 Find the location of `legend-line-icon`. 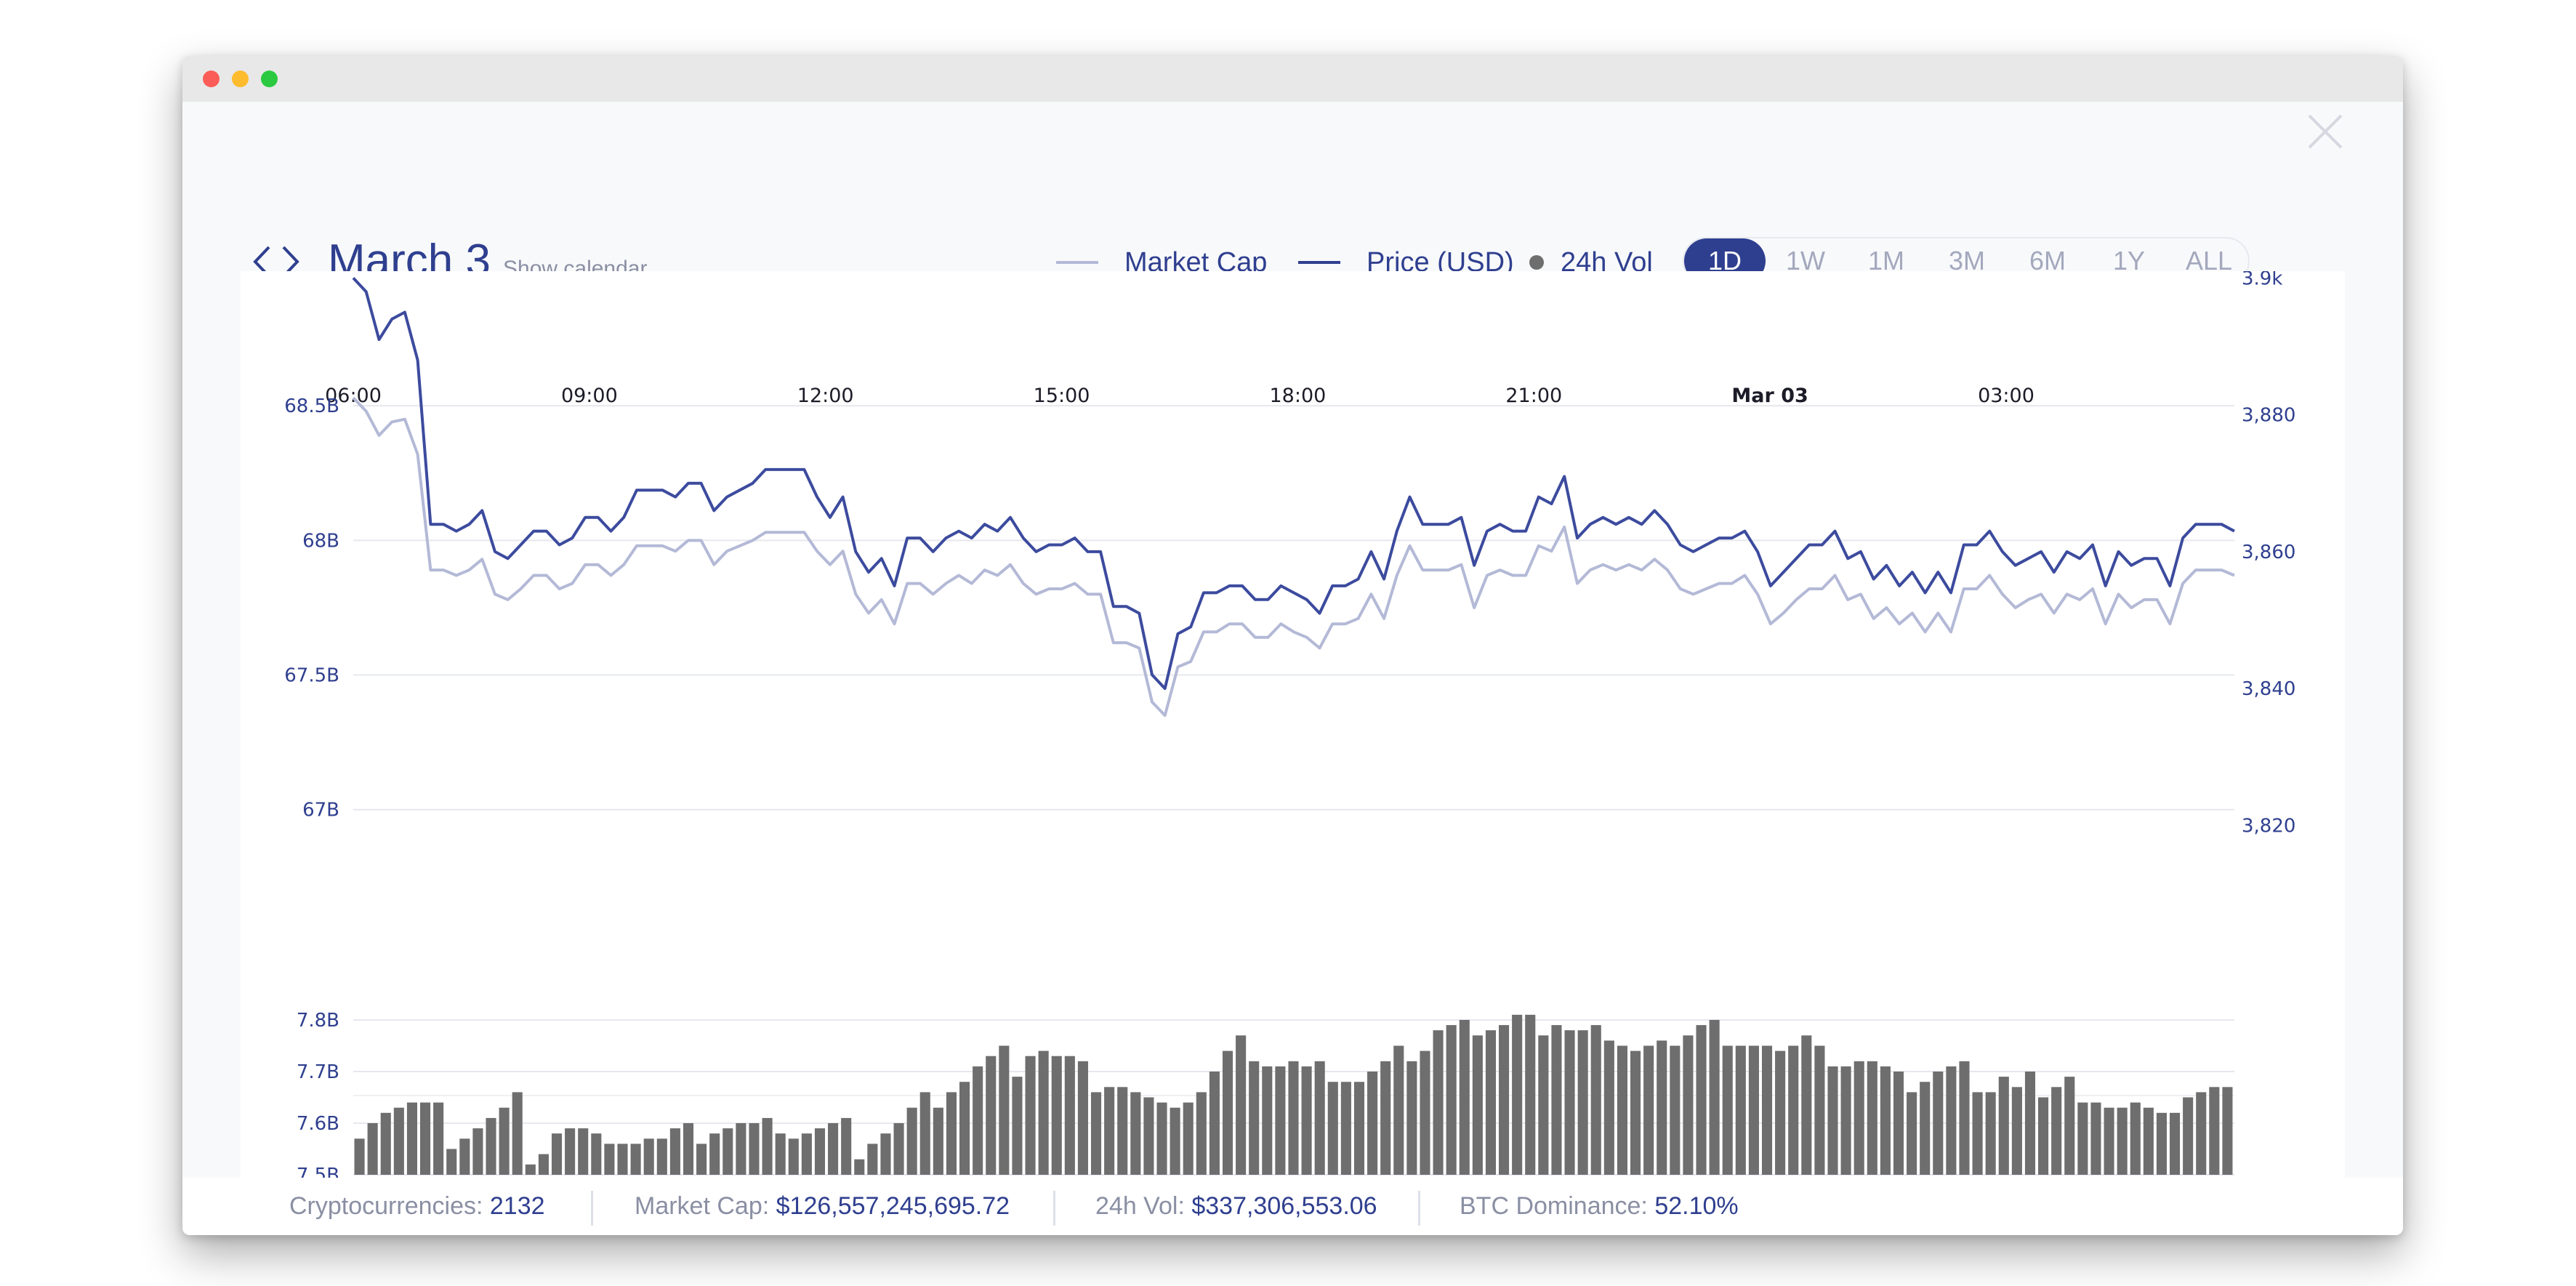

legend-line-icon is located at coordinates (1077, 262).